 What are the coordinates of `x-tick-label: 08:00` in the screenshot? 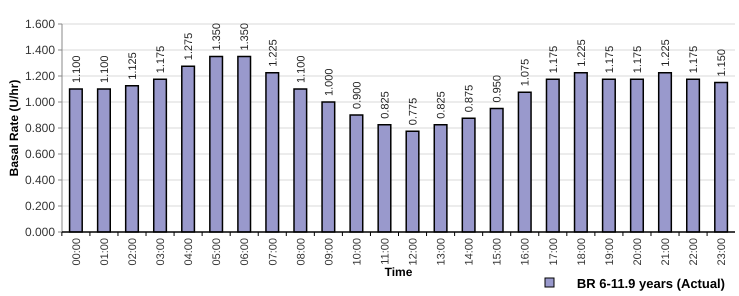 It's located at (301, 252).